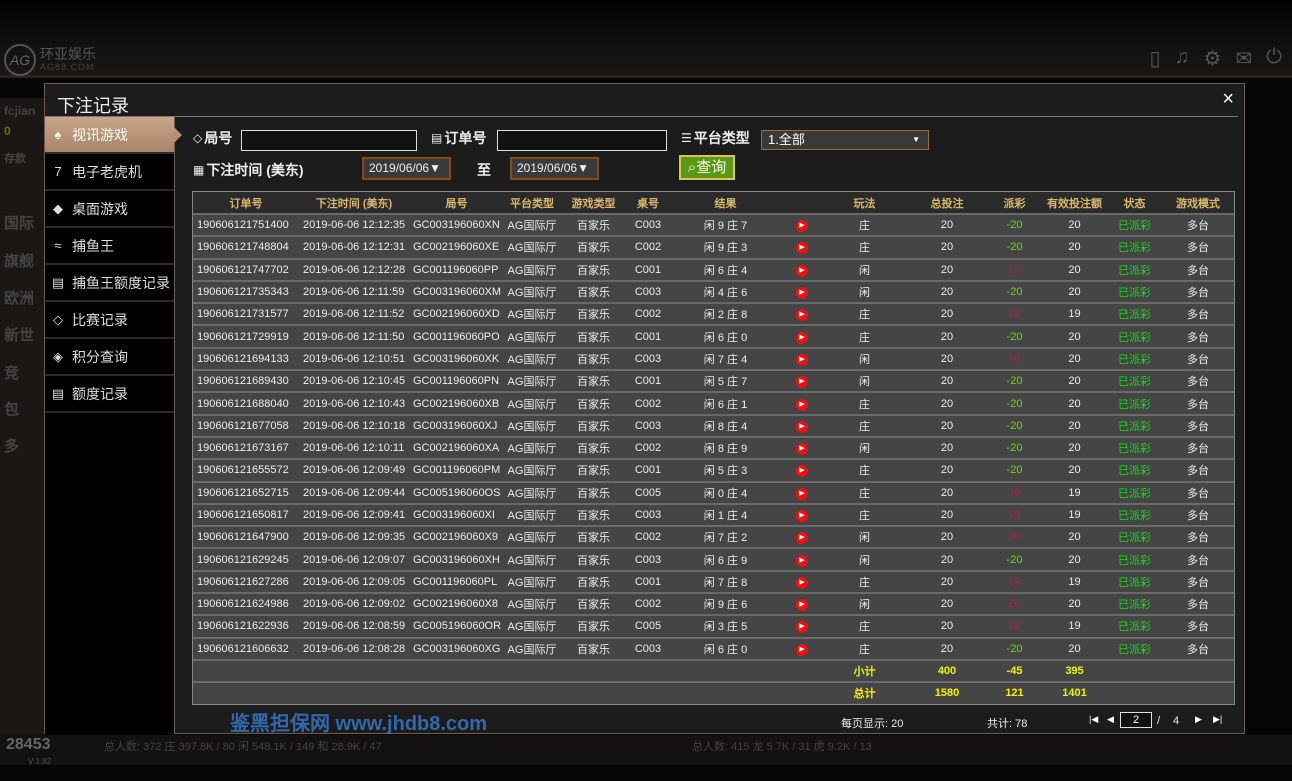 This screenshot has height=781, width=1292. I want to click on modal-title: 下注记录, so click(93, 106).